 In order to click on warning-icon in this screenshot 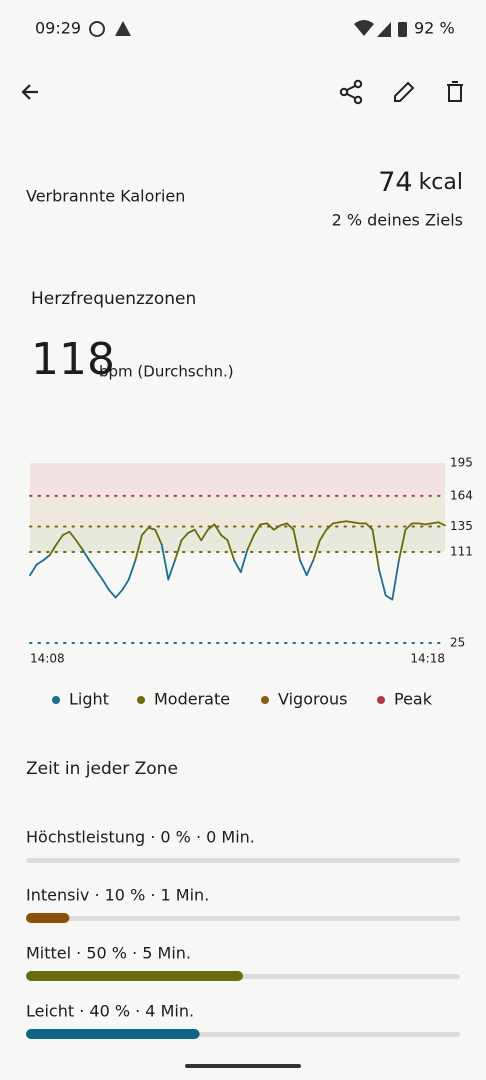, I will do `click(123, 28)`.